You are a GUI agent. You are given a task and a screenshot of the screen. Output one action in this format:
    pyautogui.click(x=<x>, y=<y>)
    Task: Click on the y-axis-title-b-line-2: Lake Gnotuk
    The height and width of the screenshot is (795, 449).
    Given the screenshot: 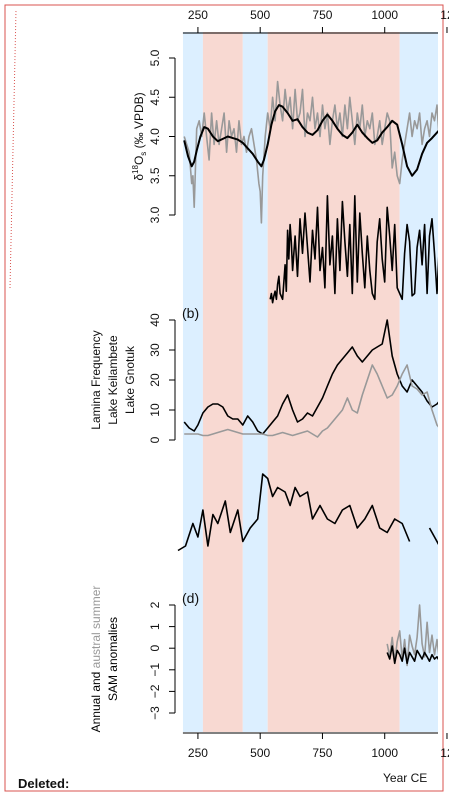 What is the action you would take?
    pyautogui.click(x=130, y=379)
    